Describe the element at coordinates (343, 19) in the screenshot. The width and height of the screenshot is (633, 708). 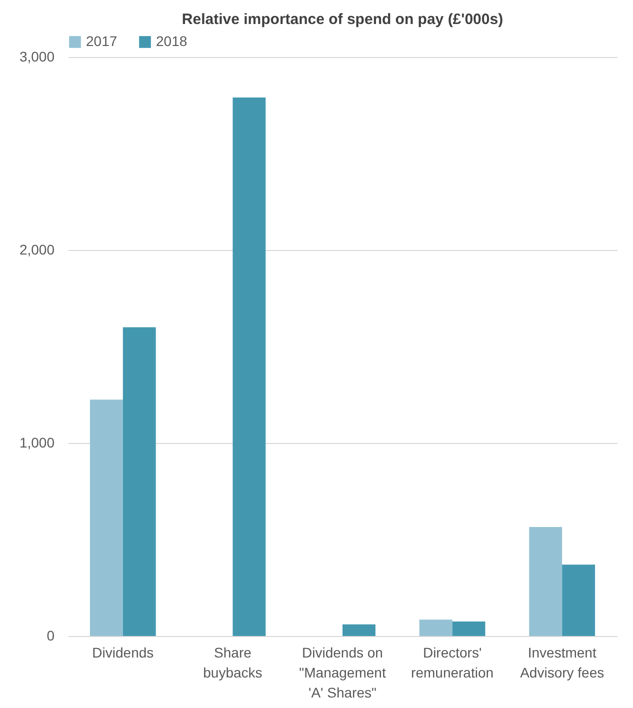
I see `chart-title: Relative importance of spend on pay (£'000s)` at that location.